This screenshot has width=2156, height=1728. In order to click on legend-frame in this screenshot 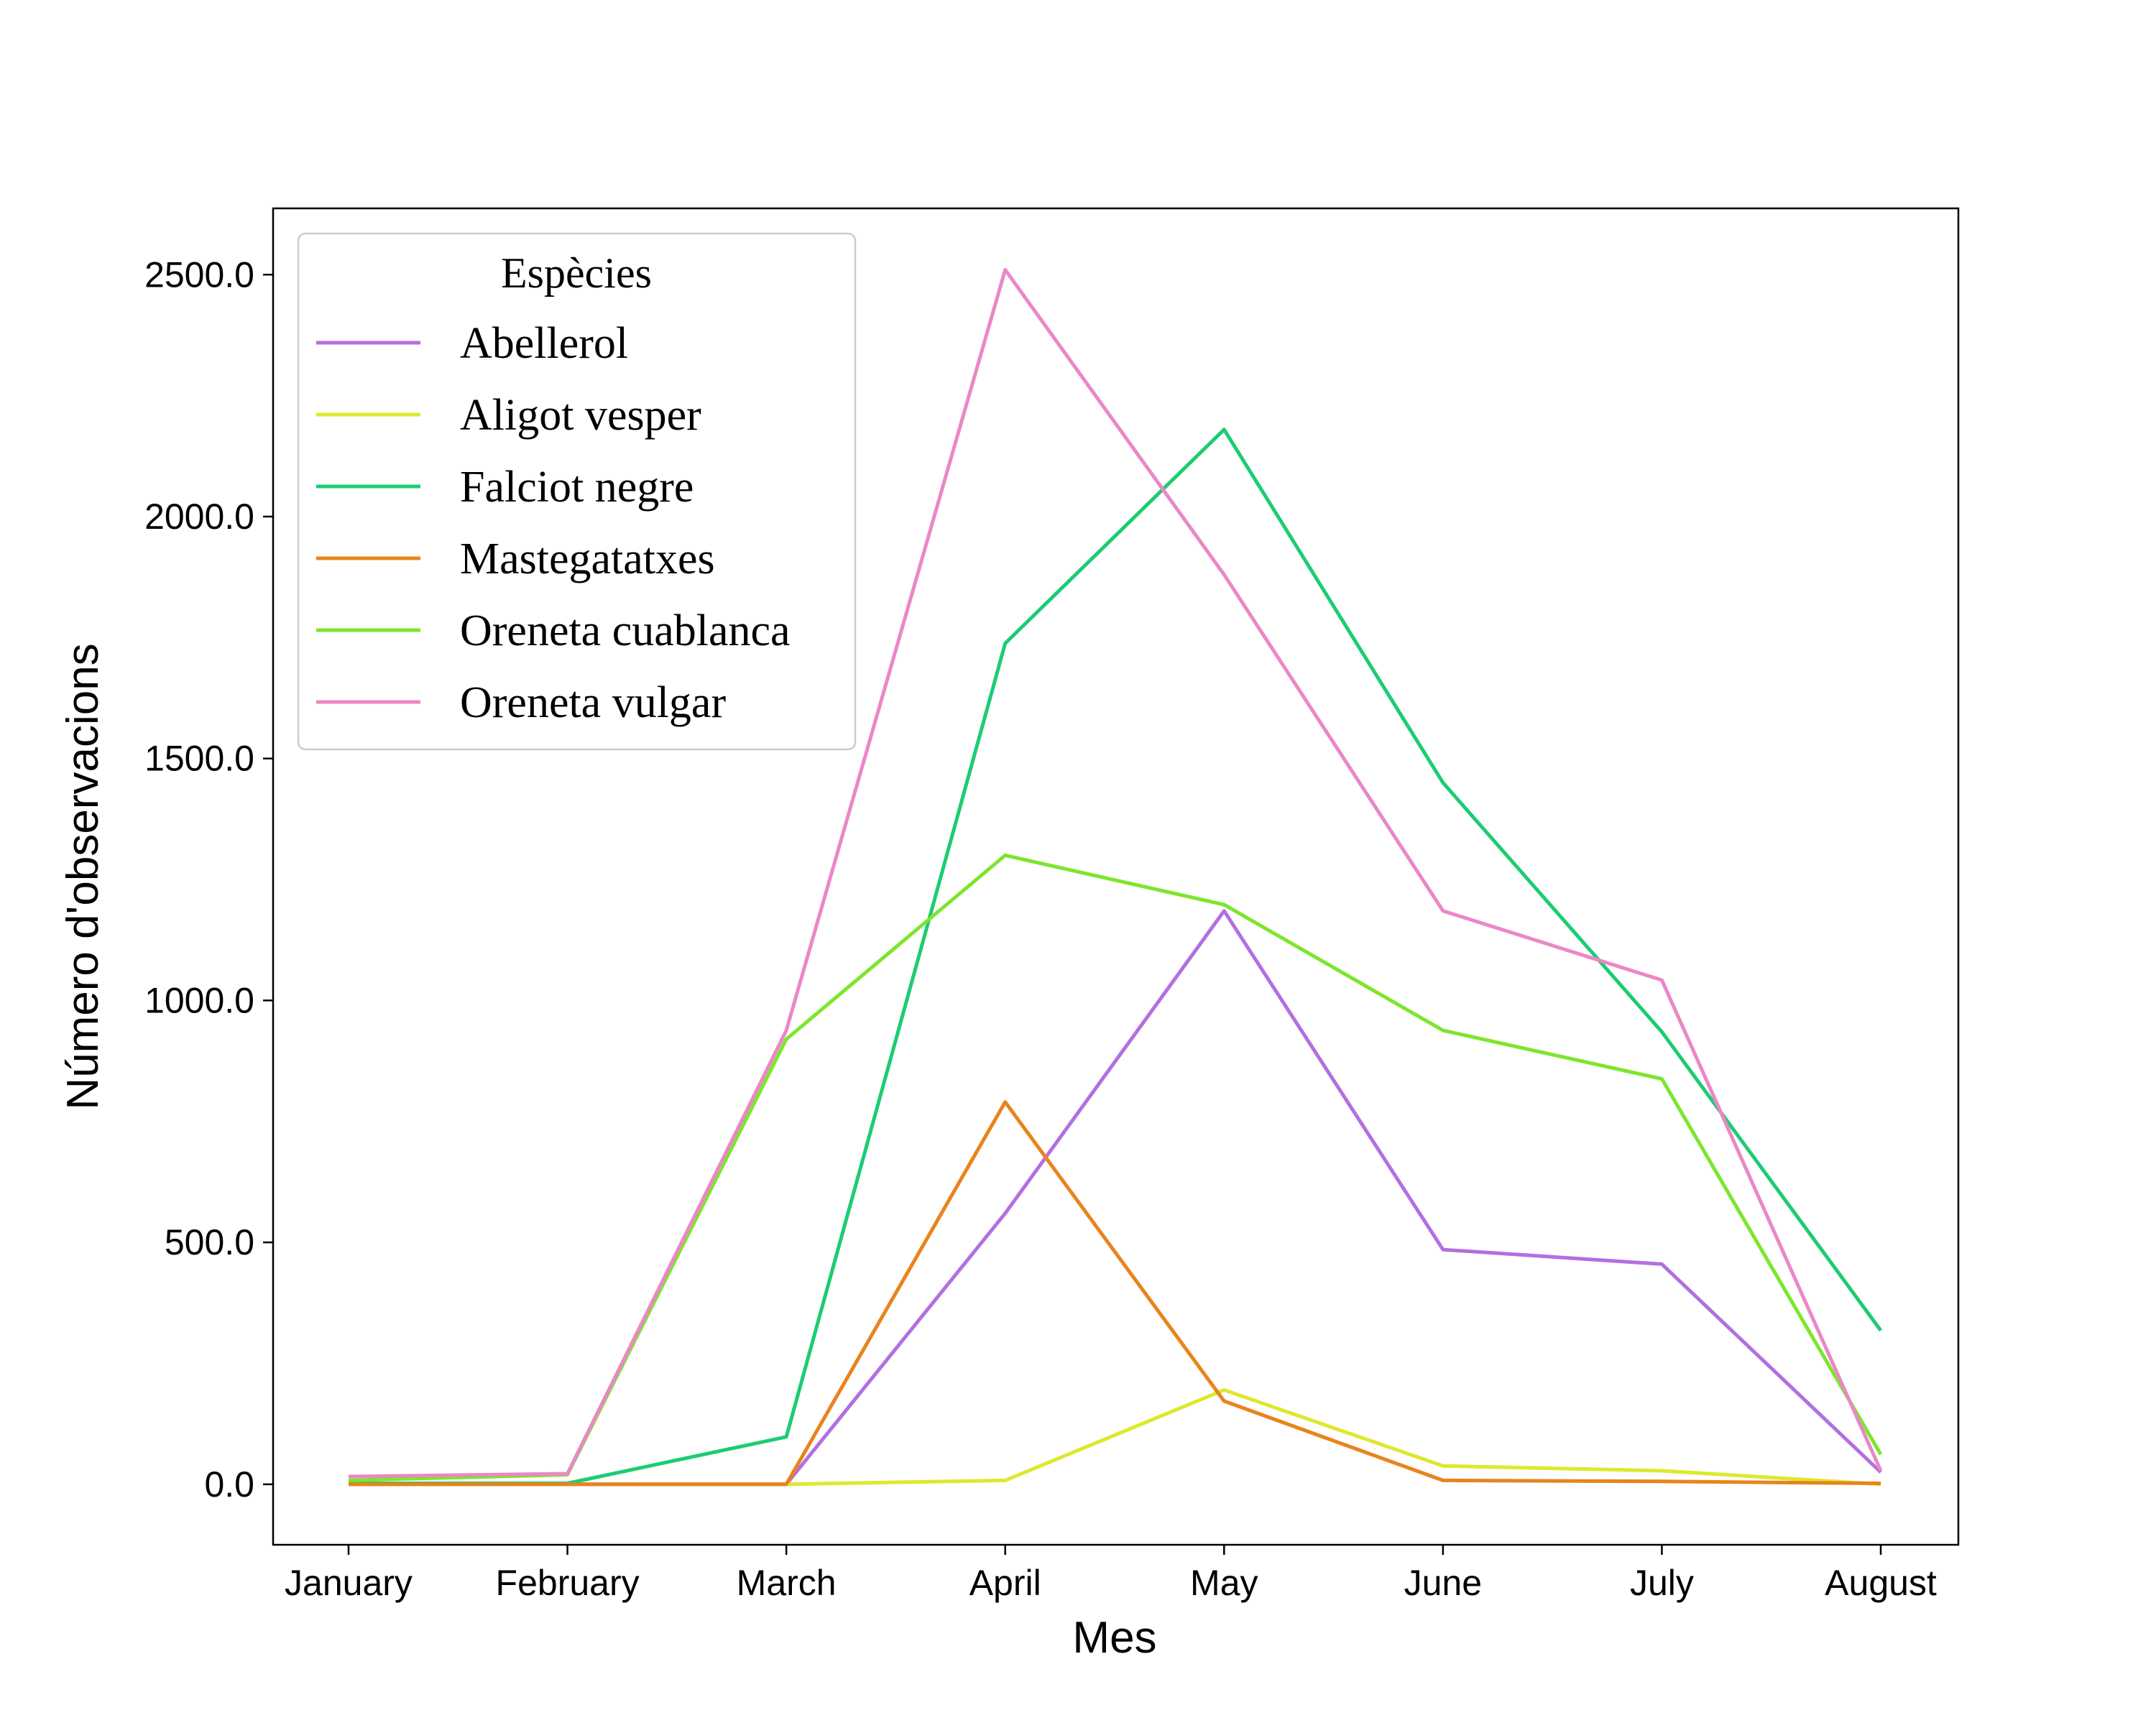, I will do `click(577, 492)`.